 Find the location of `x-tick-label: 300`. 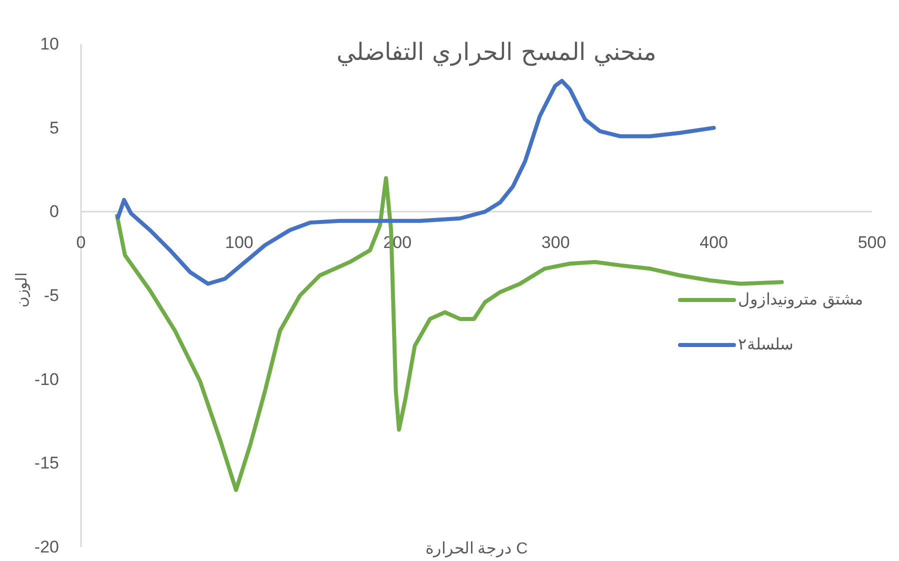

x-tick-label: 300 is located at coordinates (555, 242).